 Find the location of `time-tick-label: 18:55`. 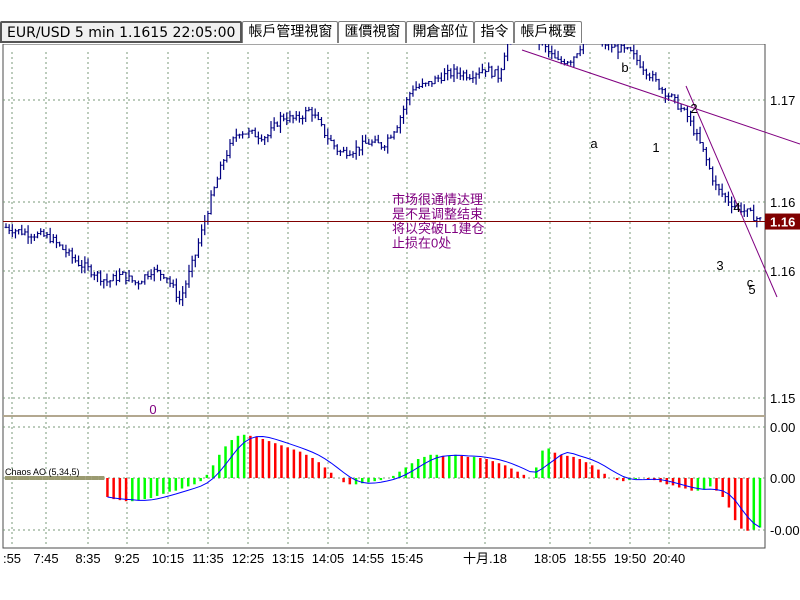

time-tick-label: 18:55 is located at coordinates (590, 558).